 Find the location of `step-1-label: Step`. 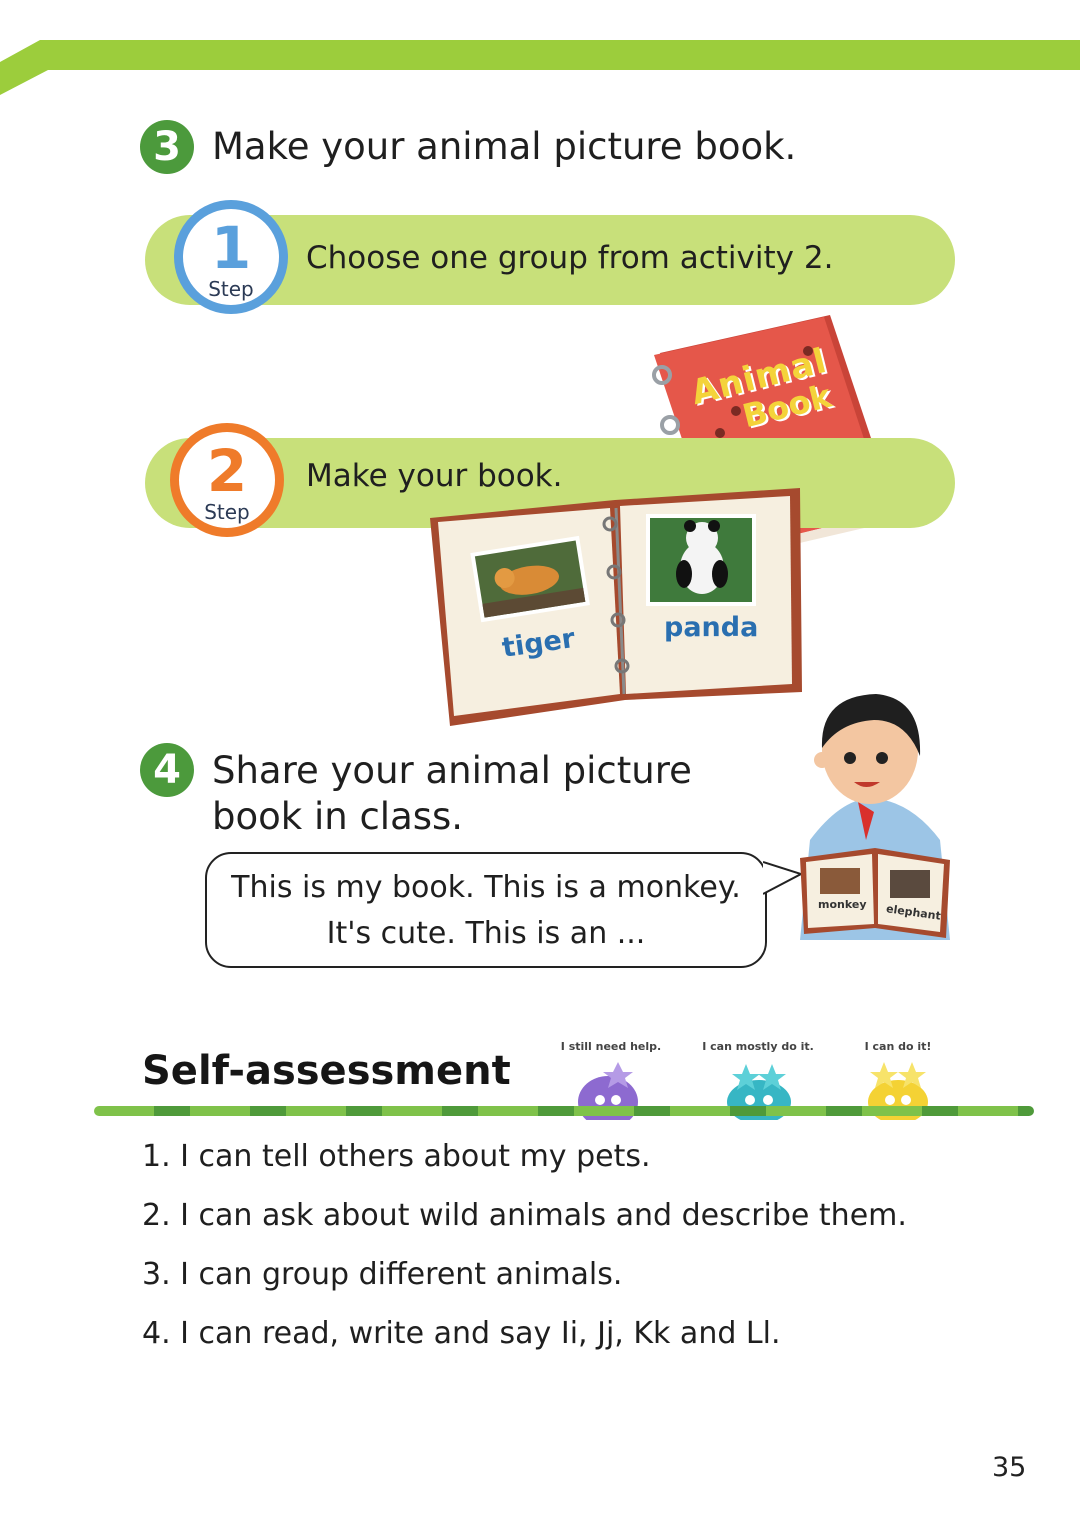

step-1-label: Step is located at coordinates (231, 289).